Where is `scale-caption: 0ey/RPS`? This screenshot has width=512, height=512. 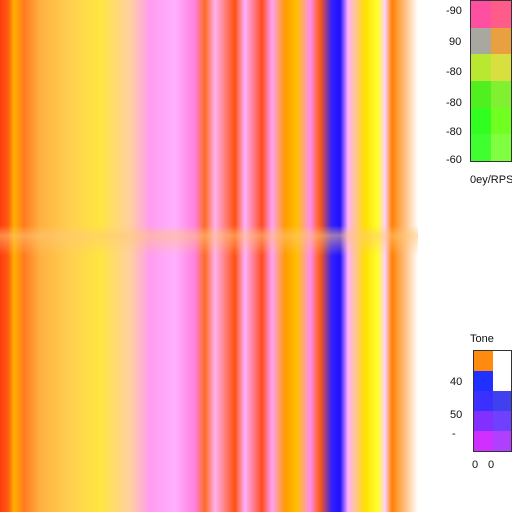
scale-caption: 0ey/RPS is located at coordinates (491, 180).